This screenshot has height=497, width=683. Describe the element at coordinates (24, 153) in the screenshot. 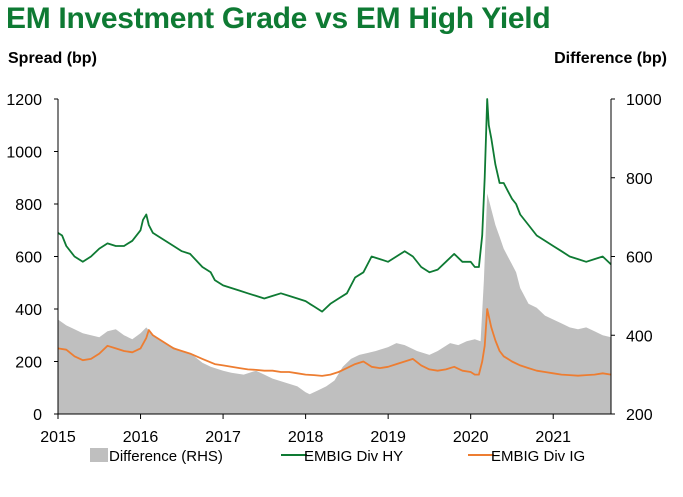

I see `left-y-tick-label: 1000` at that location.